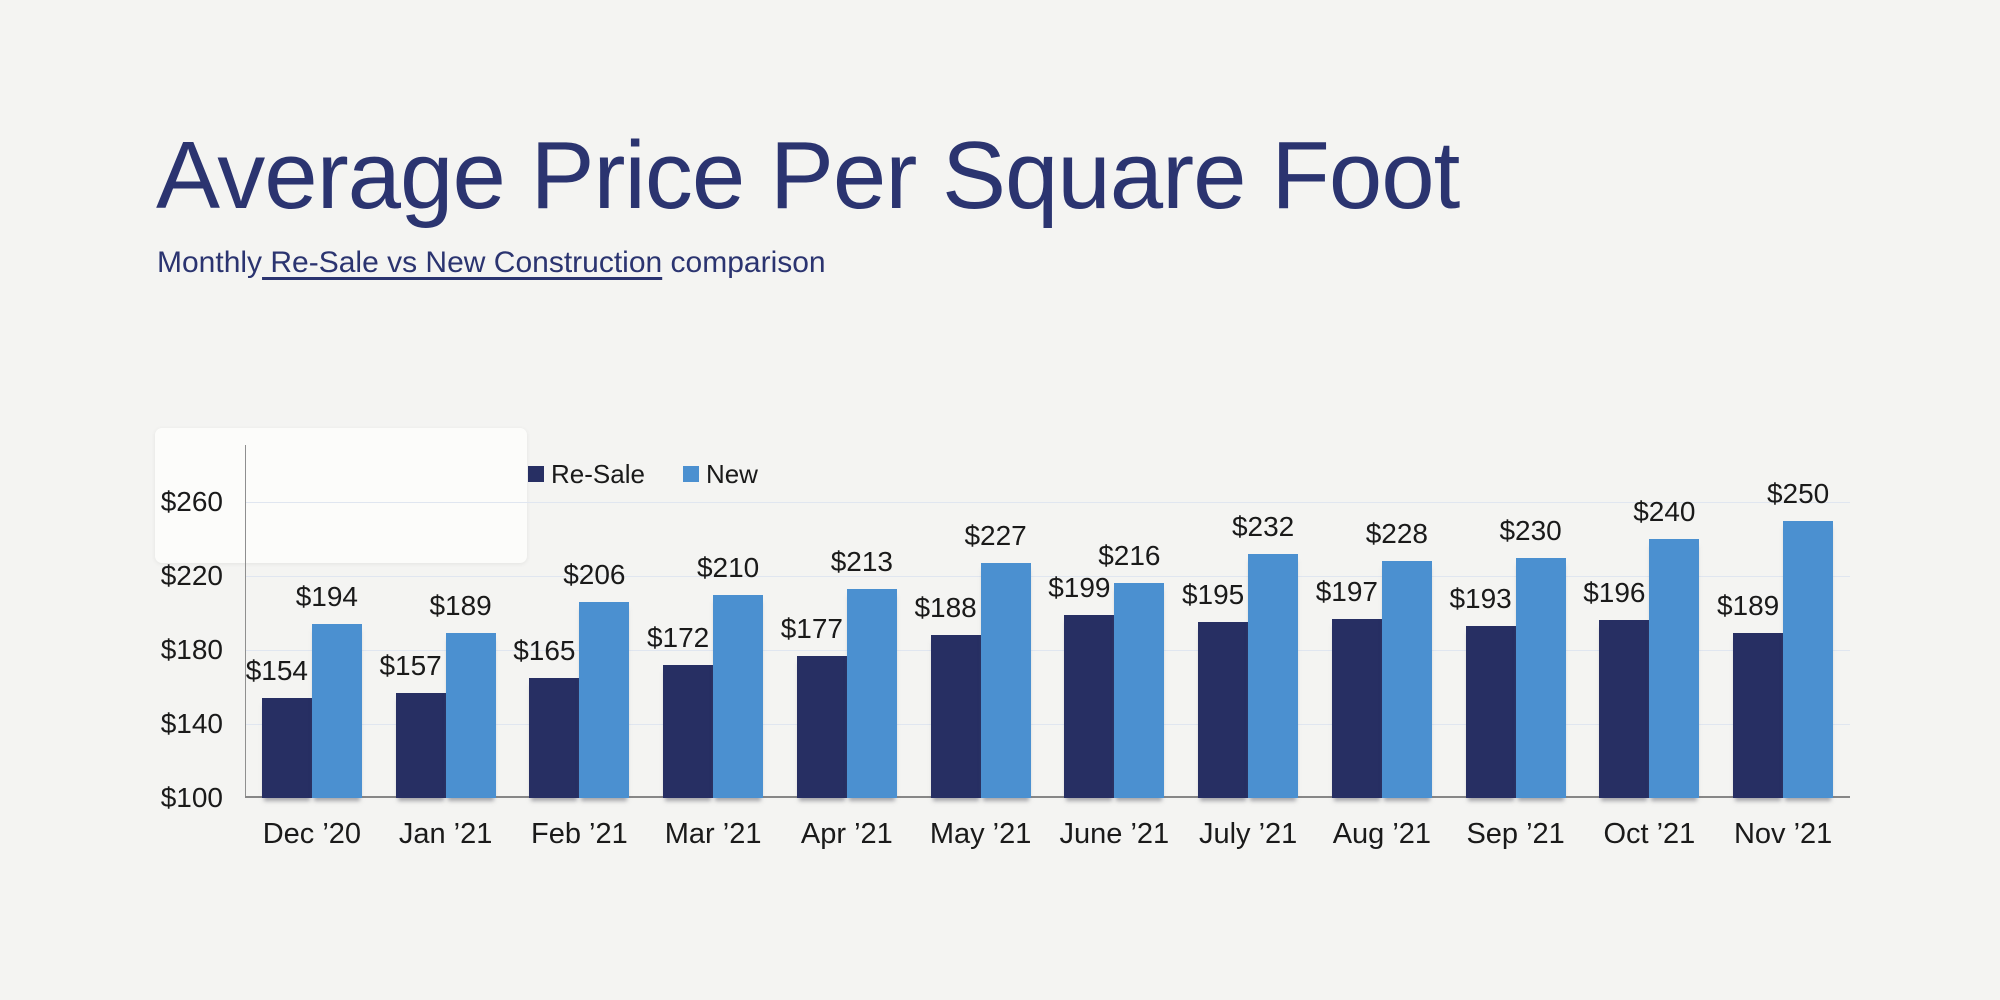 The height and width of the screenshot is (1000, 2000). I want to click on x-axis-label: June ’21, so click(1114, 834).